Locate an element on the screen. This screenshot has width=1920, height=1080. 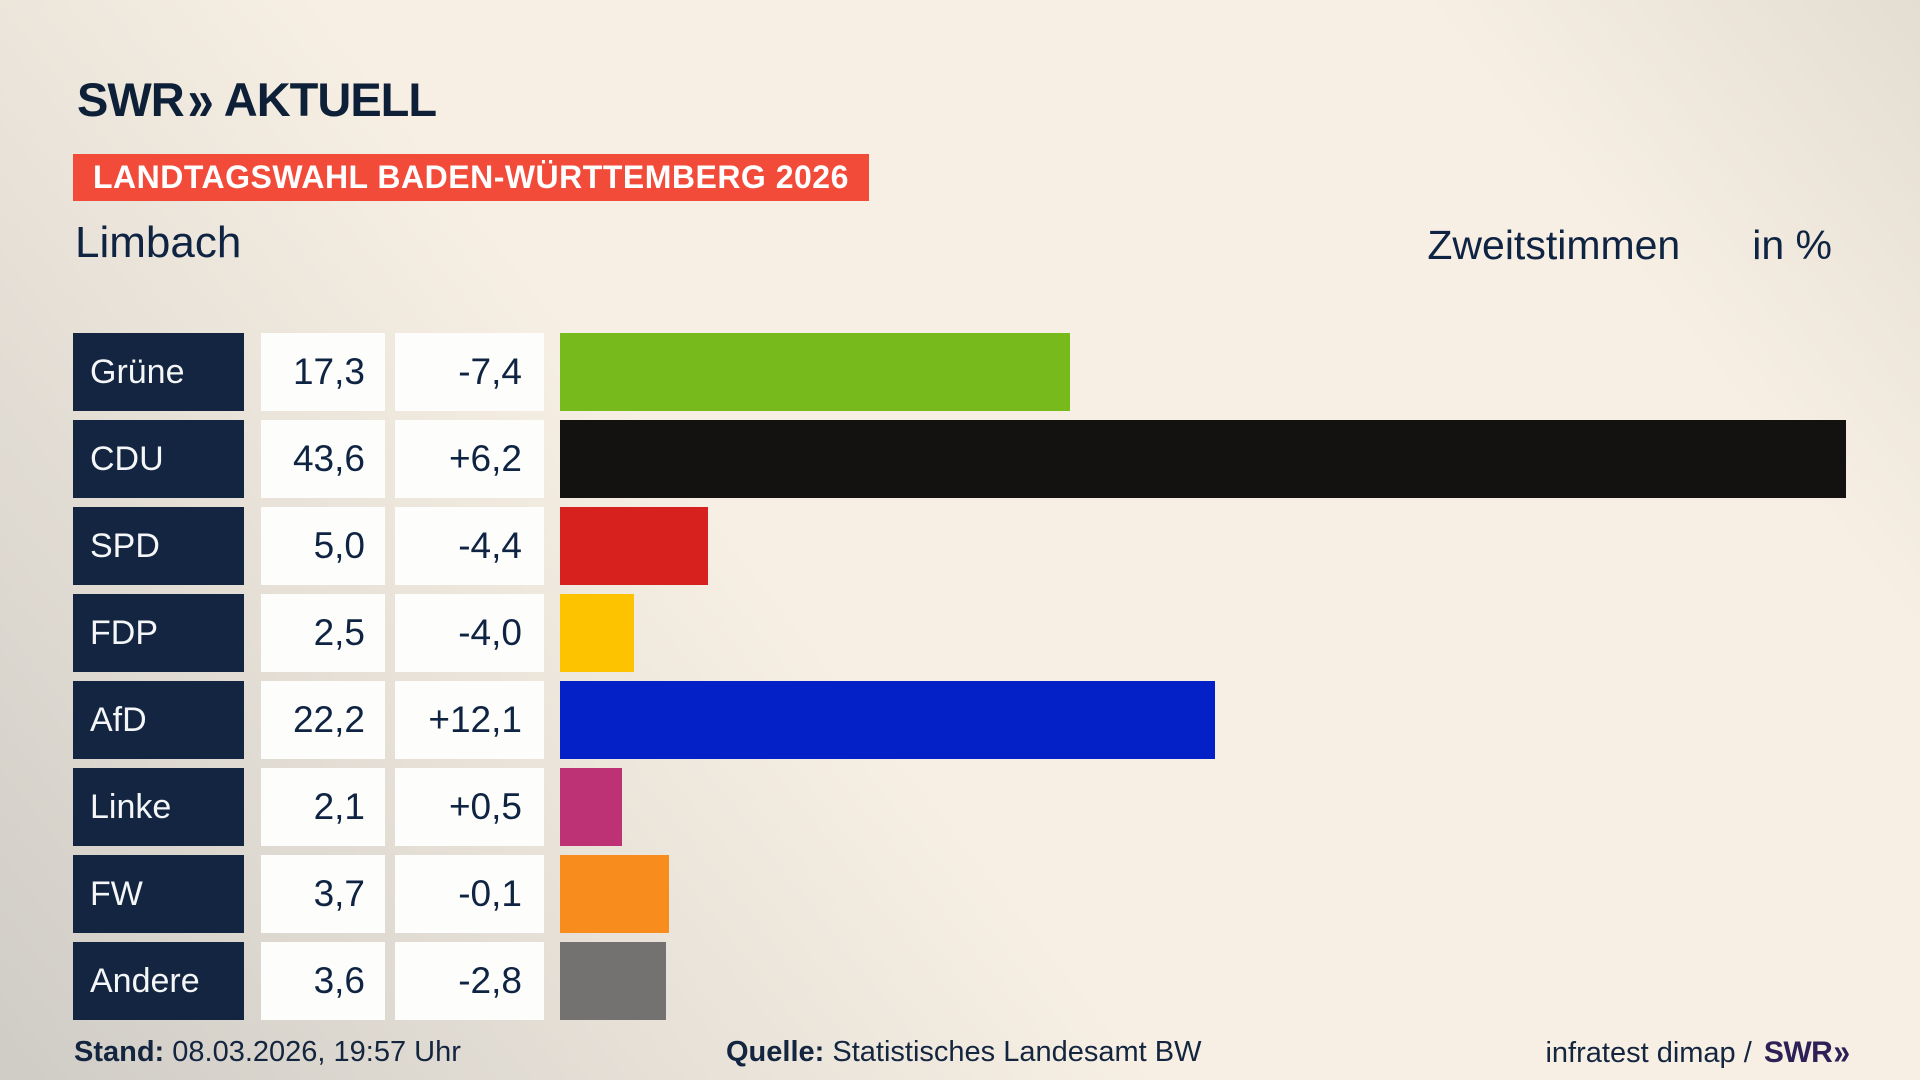
logo-chevrons-icon: » is located at coordinates (200, 99).